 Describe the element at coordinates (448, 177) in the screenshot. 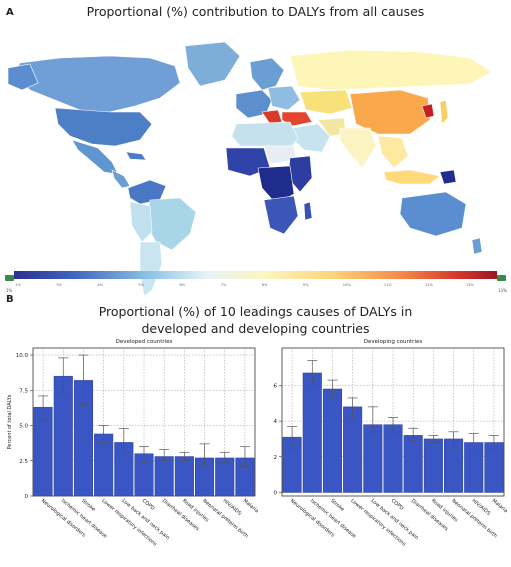

I see `map-region-papua` at that location.